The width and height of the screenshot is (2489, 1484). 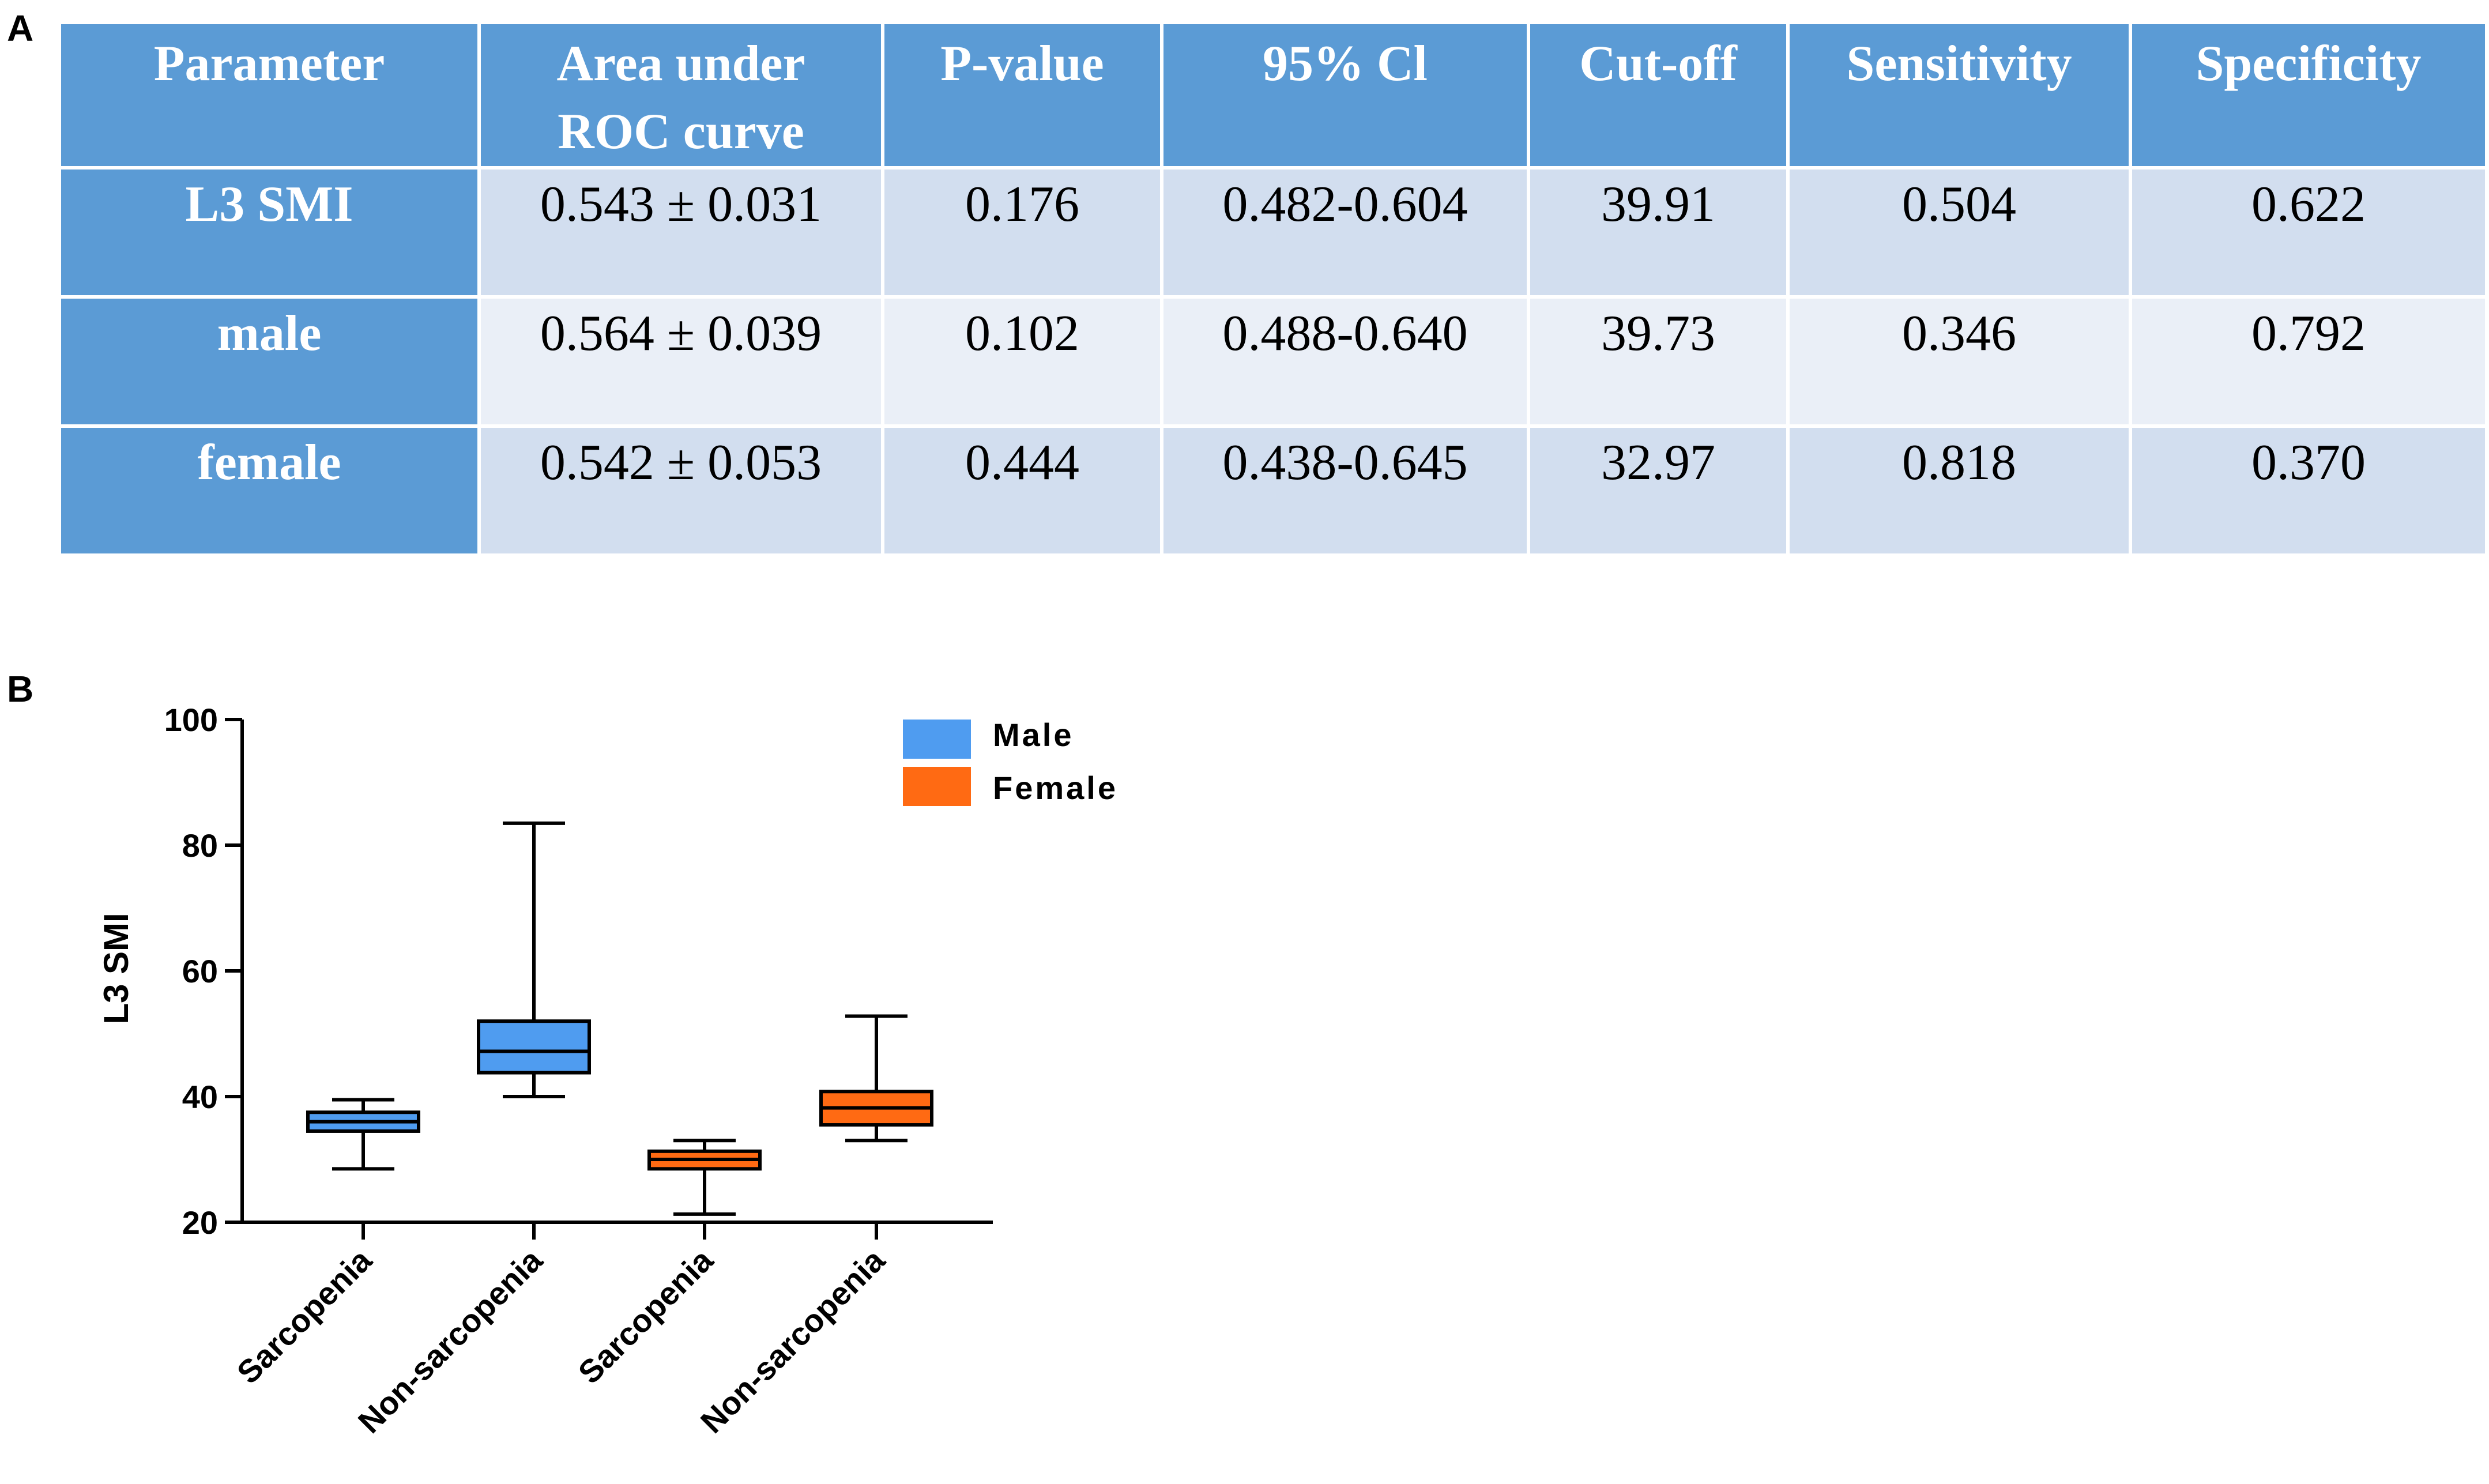 What do you see at coordinates (1022, 95) in the screenshot?
I see `header-p-value: P-value` at bounding box center [1022, 95].